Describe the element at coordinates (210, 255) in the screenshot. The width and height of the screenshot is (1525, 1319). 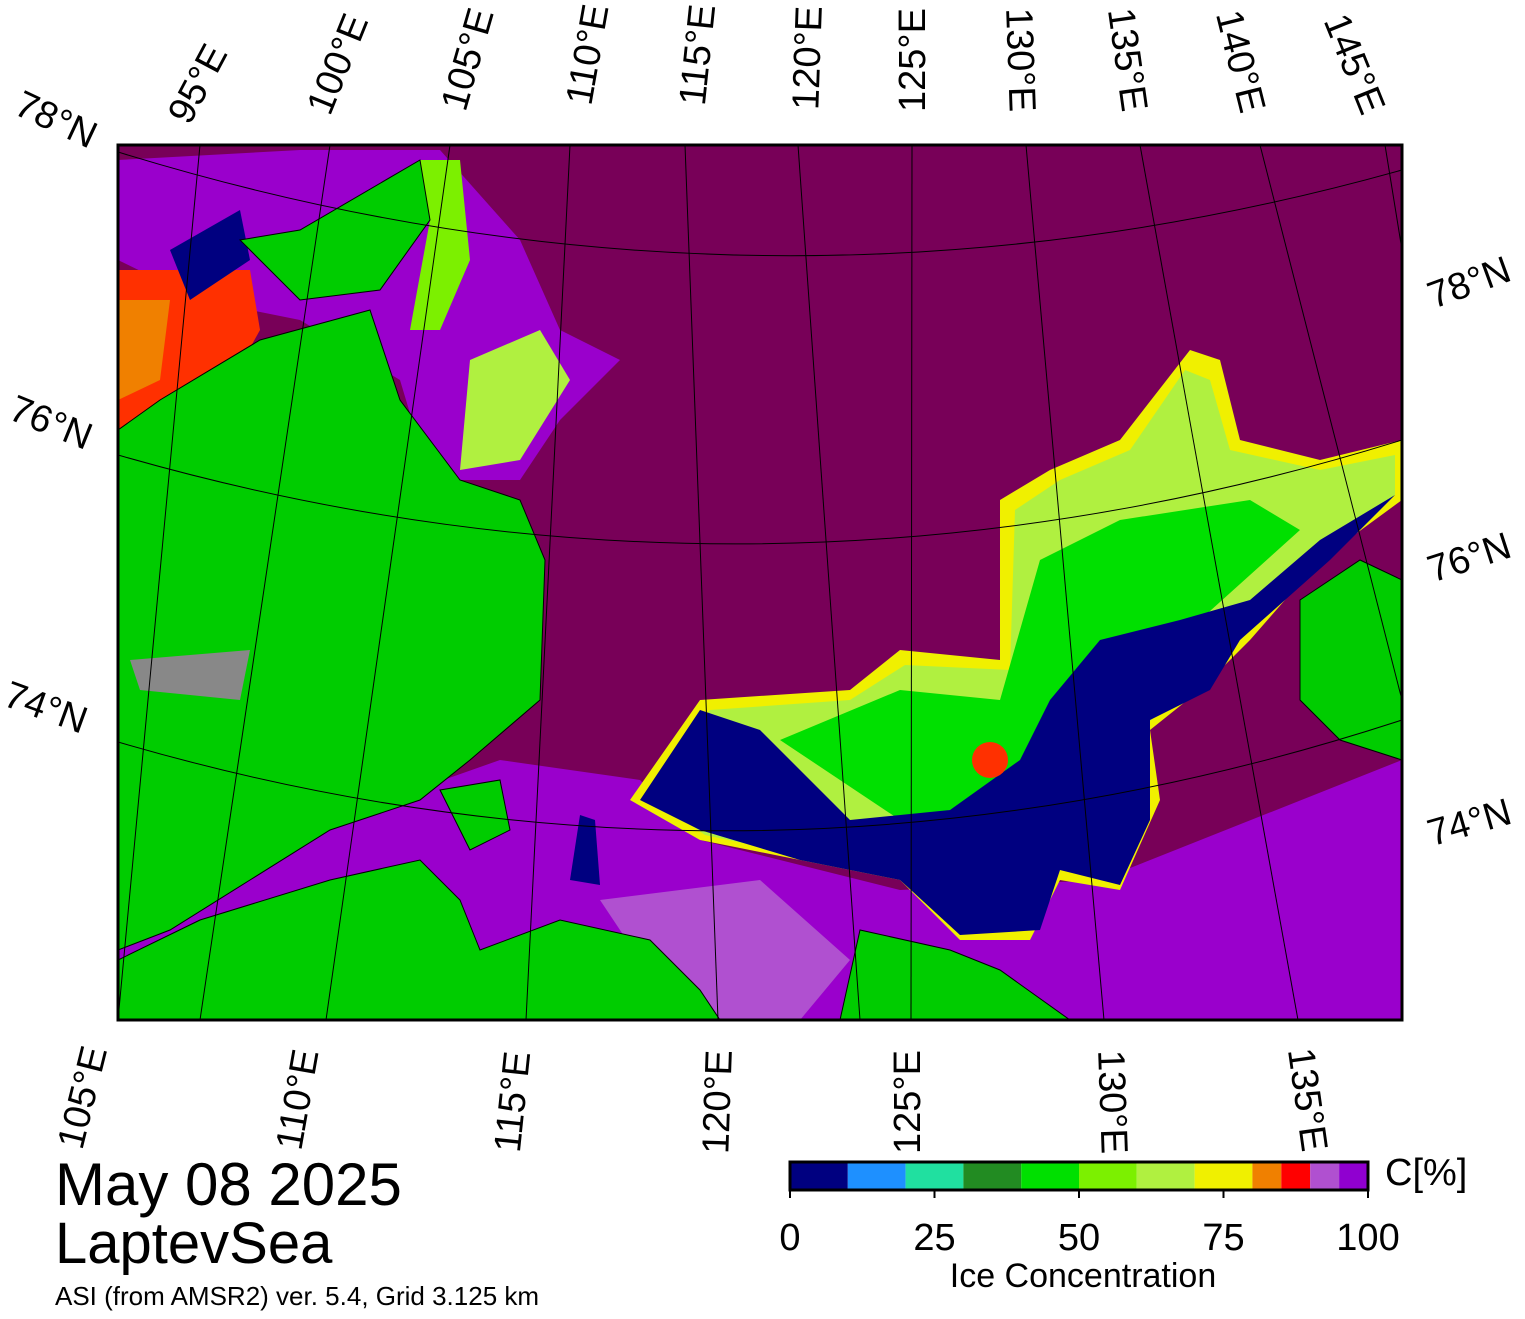
I see `ice-blue` at that location.